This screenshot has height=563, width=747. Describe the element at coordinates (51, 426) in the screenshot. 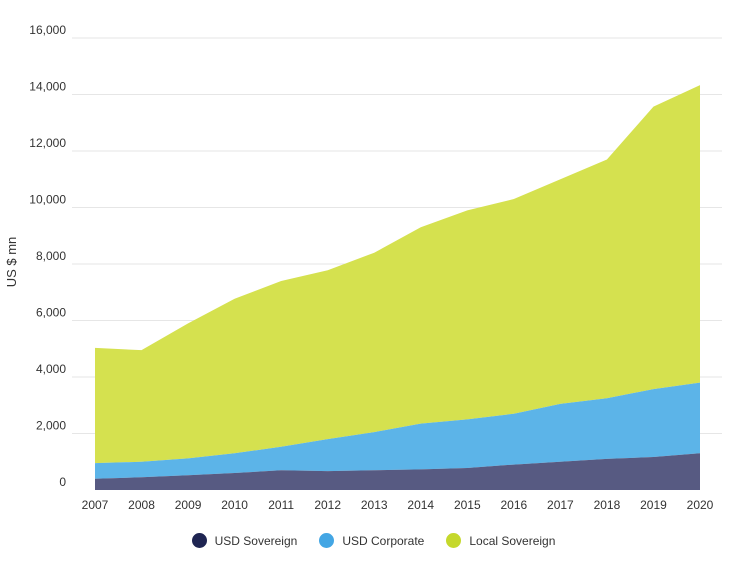

I see `y-tick-label: 2,000` at that location.